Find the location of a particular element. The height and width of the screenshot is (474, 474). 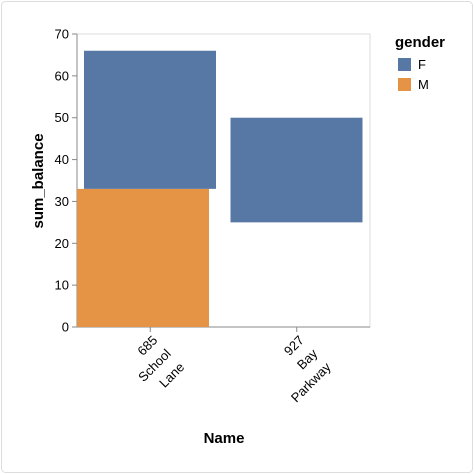

y-tick-label: 20 is located at coordinates (62, 243).